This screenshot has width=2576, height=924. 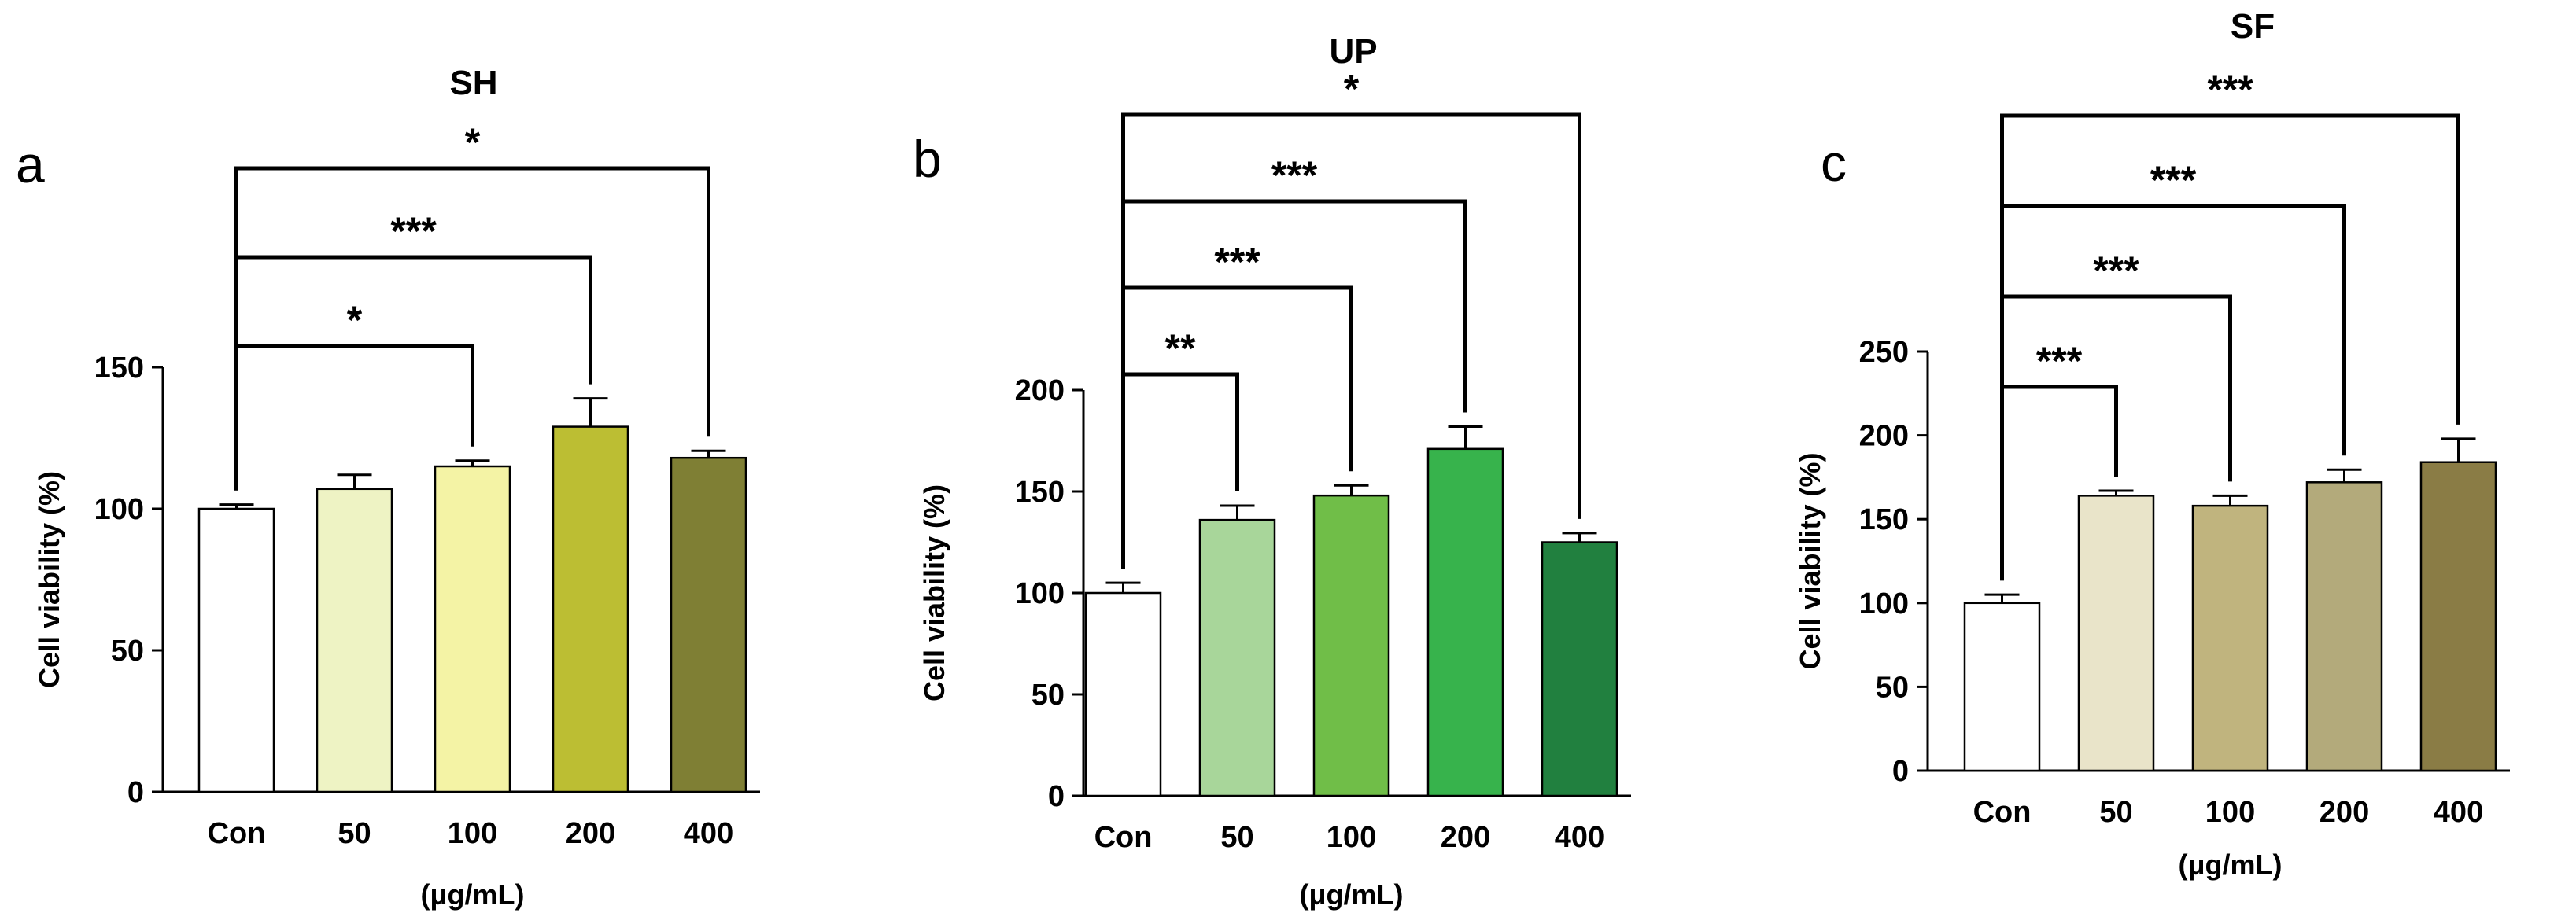 I want to click on panel-letter: c, so click(x=1834, y=163).